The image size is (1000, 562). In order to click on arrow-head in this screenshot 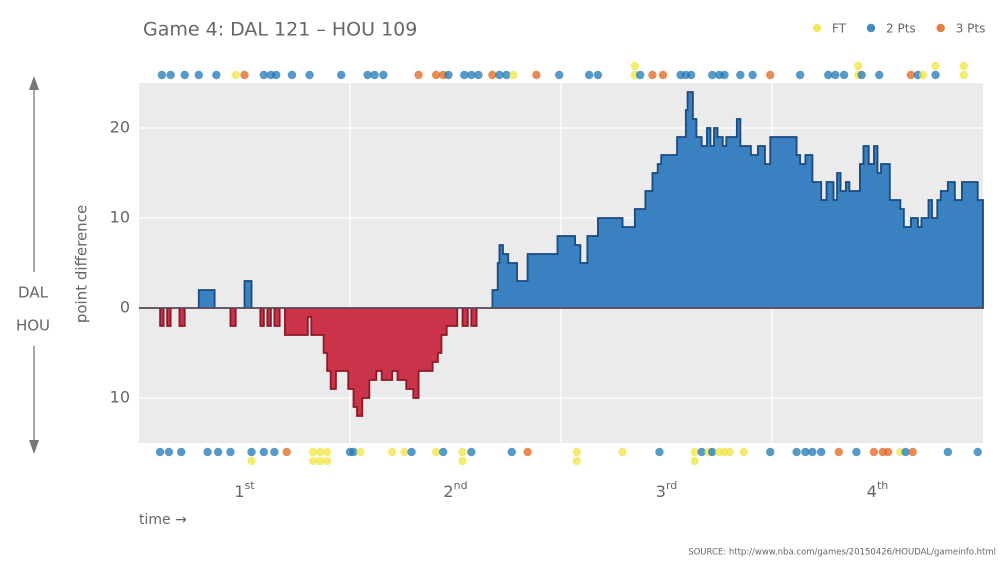, I will do `click(34, 83)`.